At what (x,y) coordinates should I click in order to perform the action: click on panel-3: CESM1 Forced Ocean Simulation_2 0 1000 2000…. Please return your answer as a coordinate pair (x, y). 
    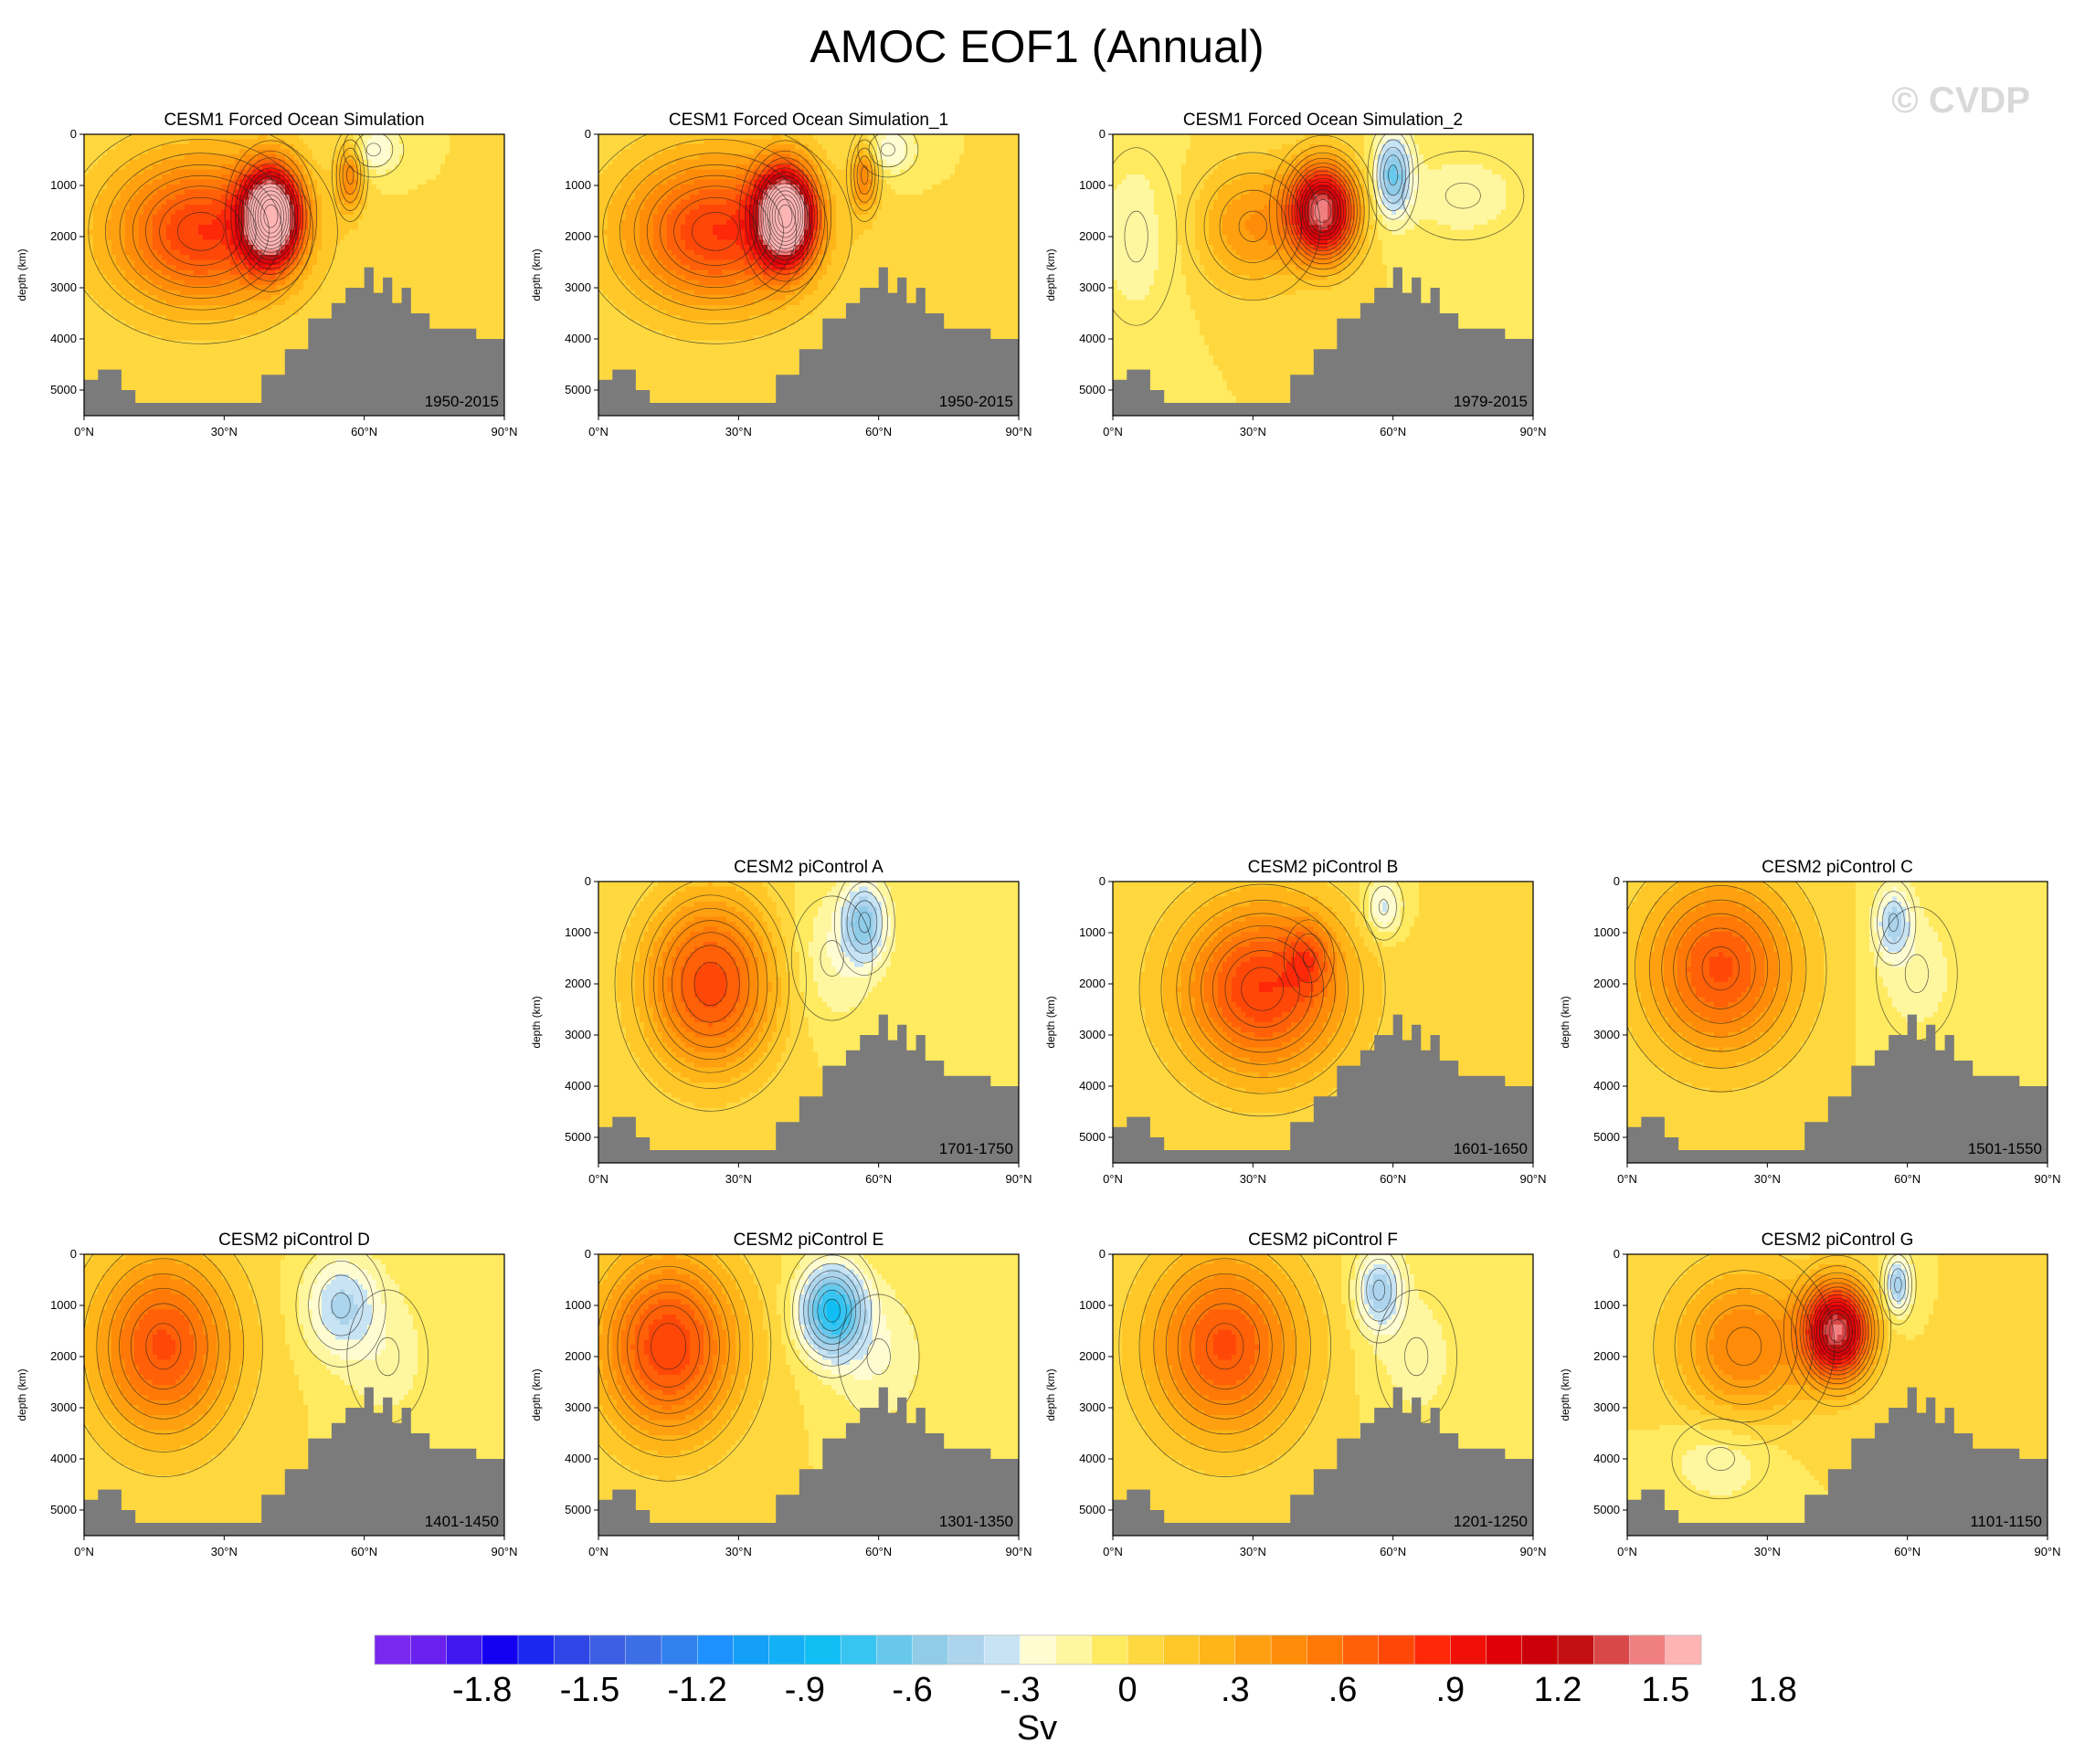
    Looking at the image, I should click on (1295, 275).